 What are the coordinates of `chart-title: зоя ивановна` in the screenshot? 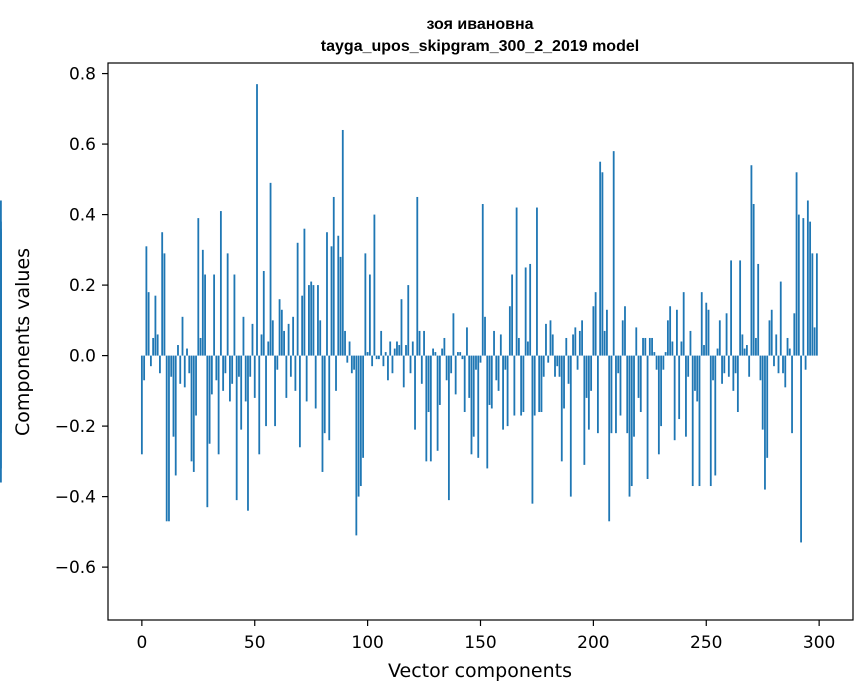 It's located at (479, 24).